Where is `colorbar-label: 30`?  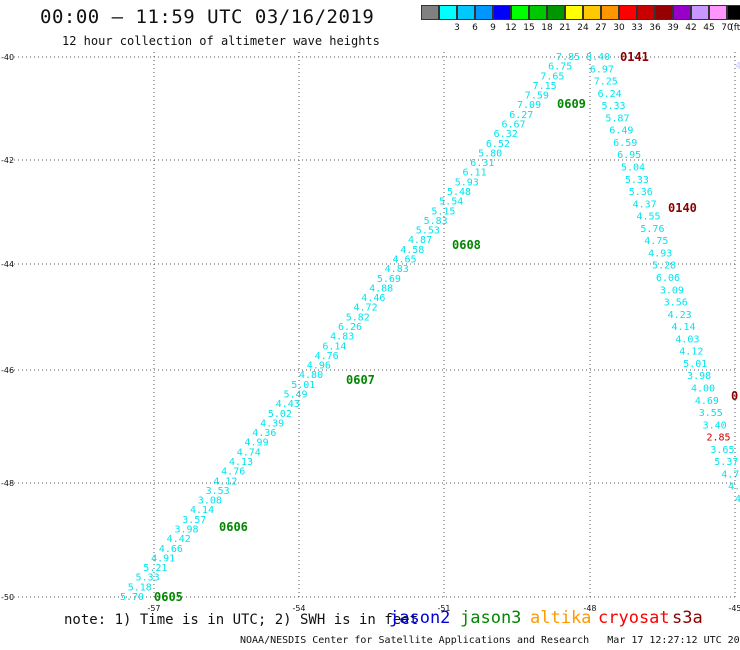 colorbar-label: 30 is located at coordinates (619, 28).